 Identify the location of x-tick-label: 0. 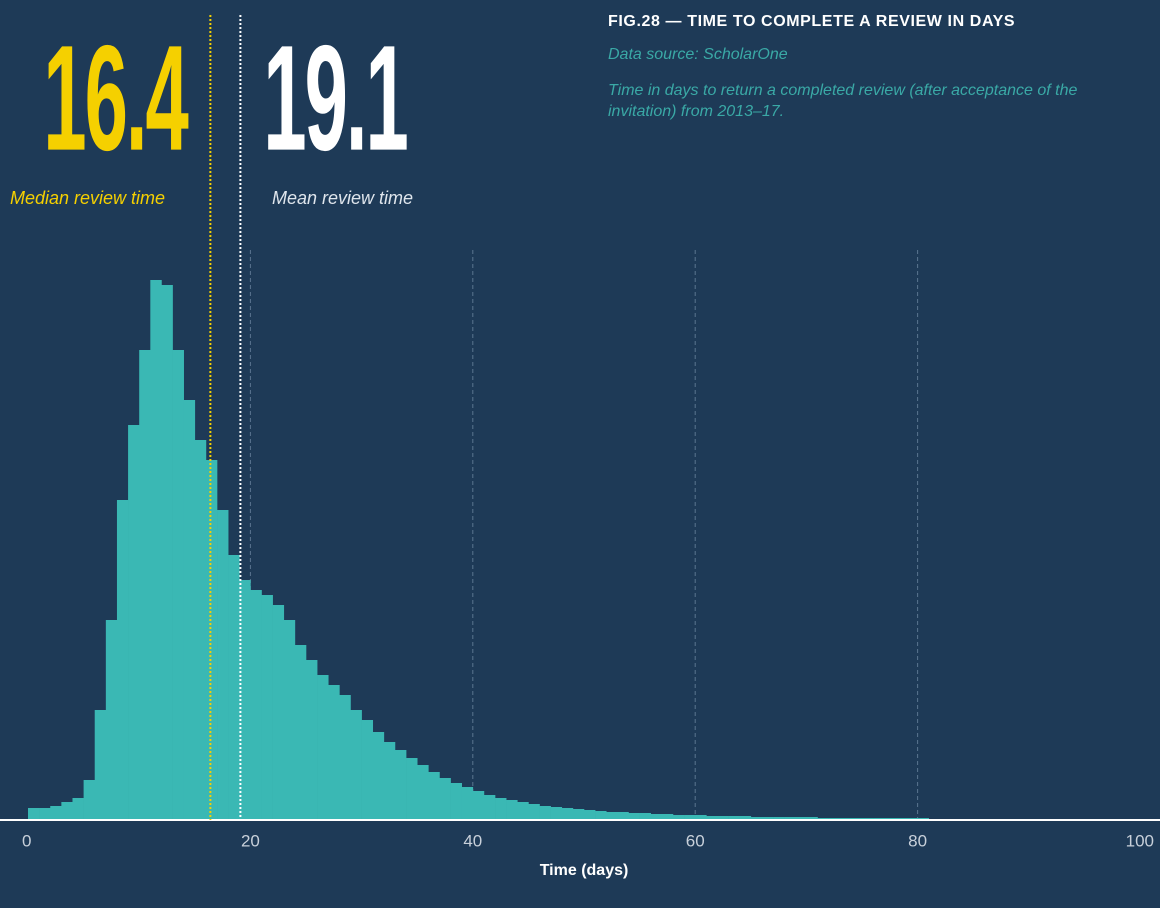
(26, 840).